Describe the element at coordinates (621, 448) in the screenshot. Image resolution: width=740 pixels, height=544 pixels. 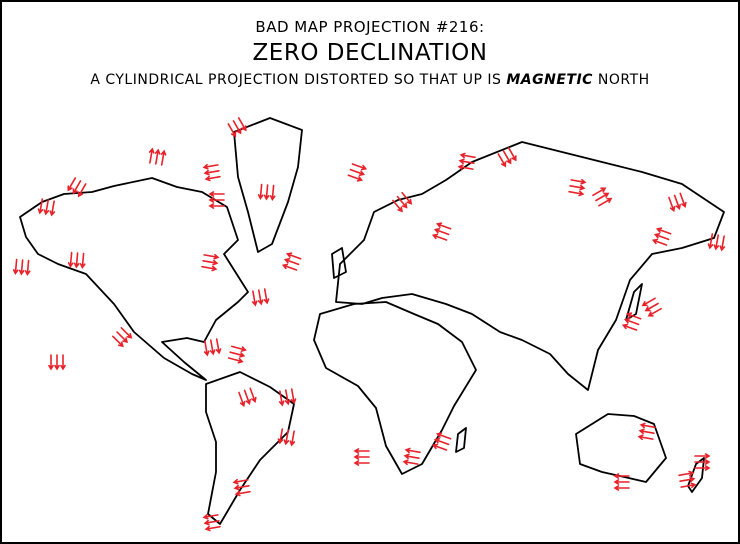
I see `australia` at that location.